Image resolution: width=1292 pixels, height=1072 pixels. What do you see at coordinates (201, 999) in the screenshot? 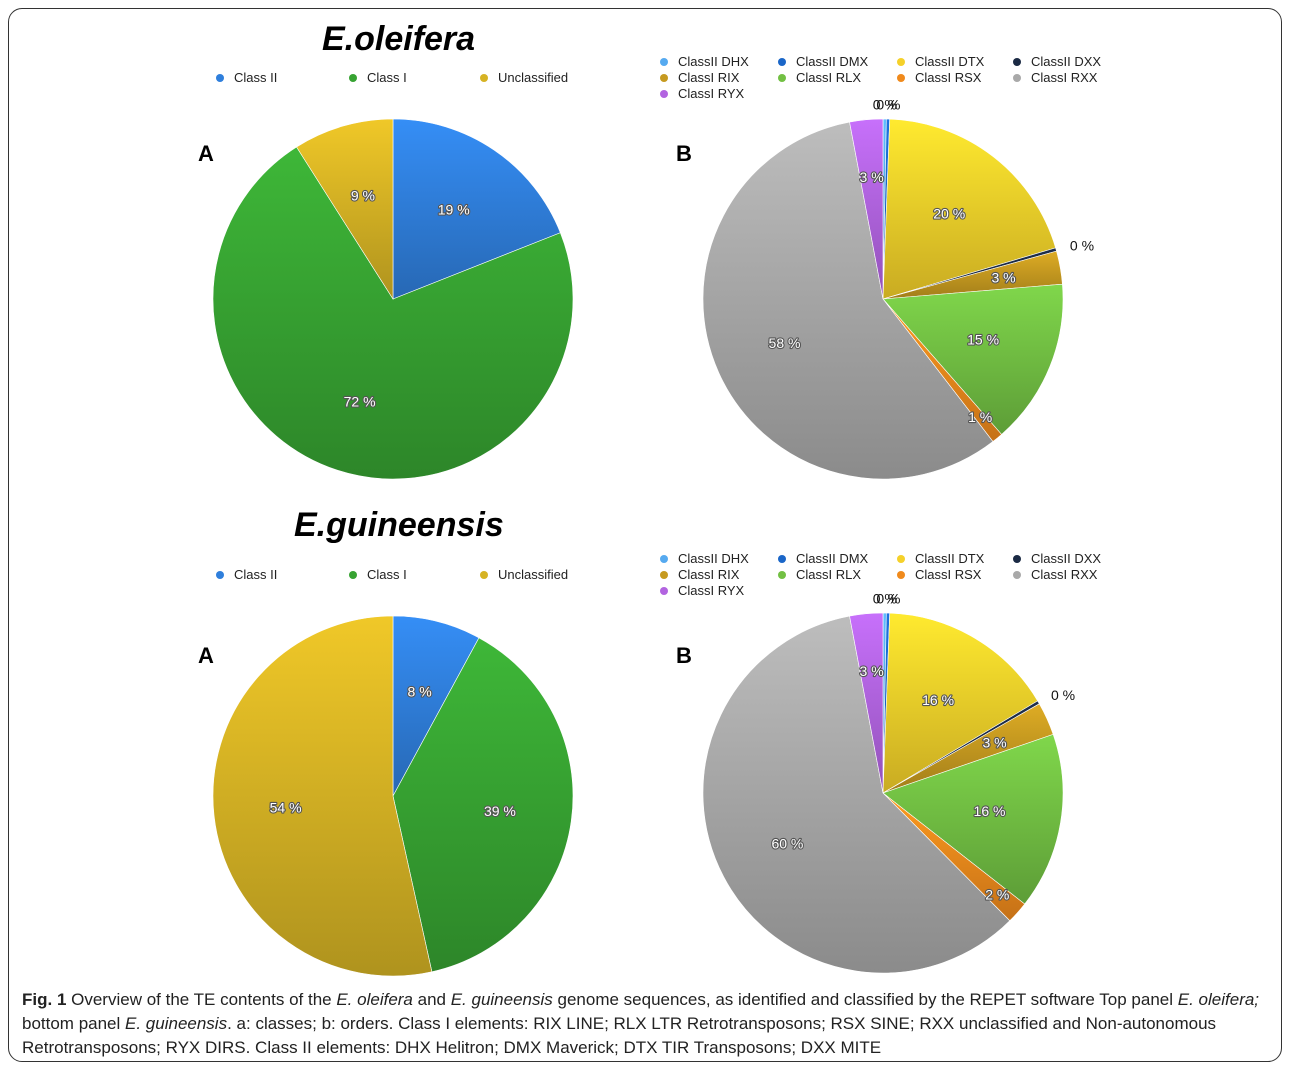
I see `caption-run: Overview of the TE contents of the` at bounding box center [201, 999].